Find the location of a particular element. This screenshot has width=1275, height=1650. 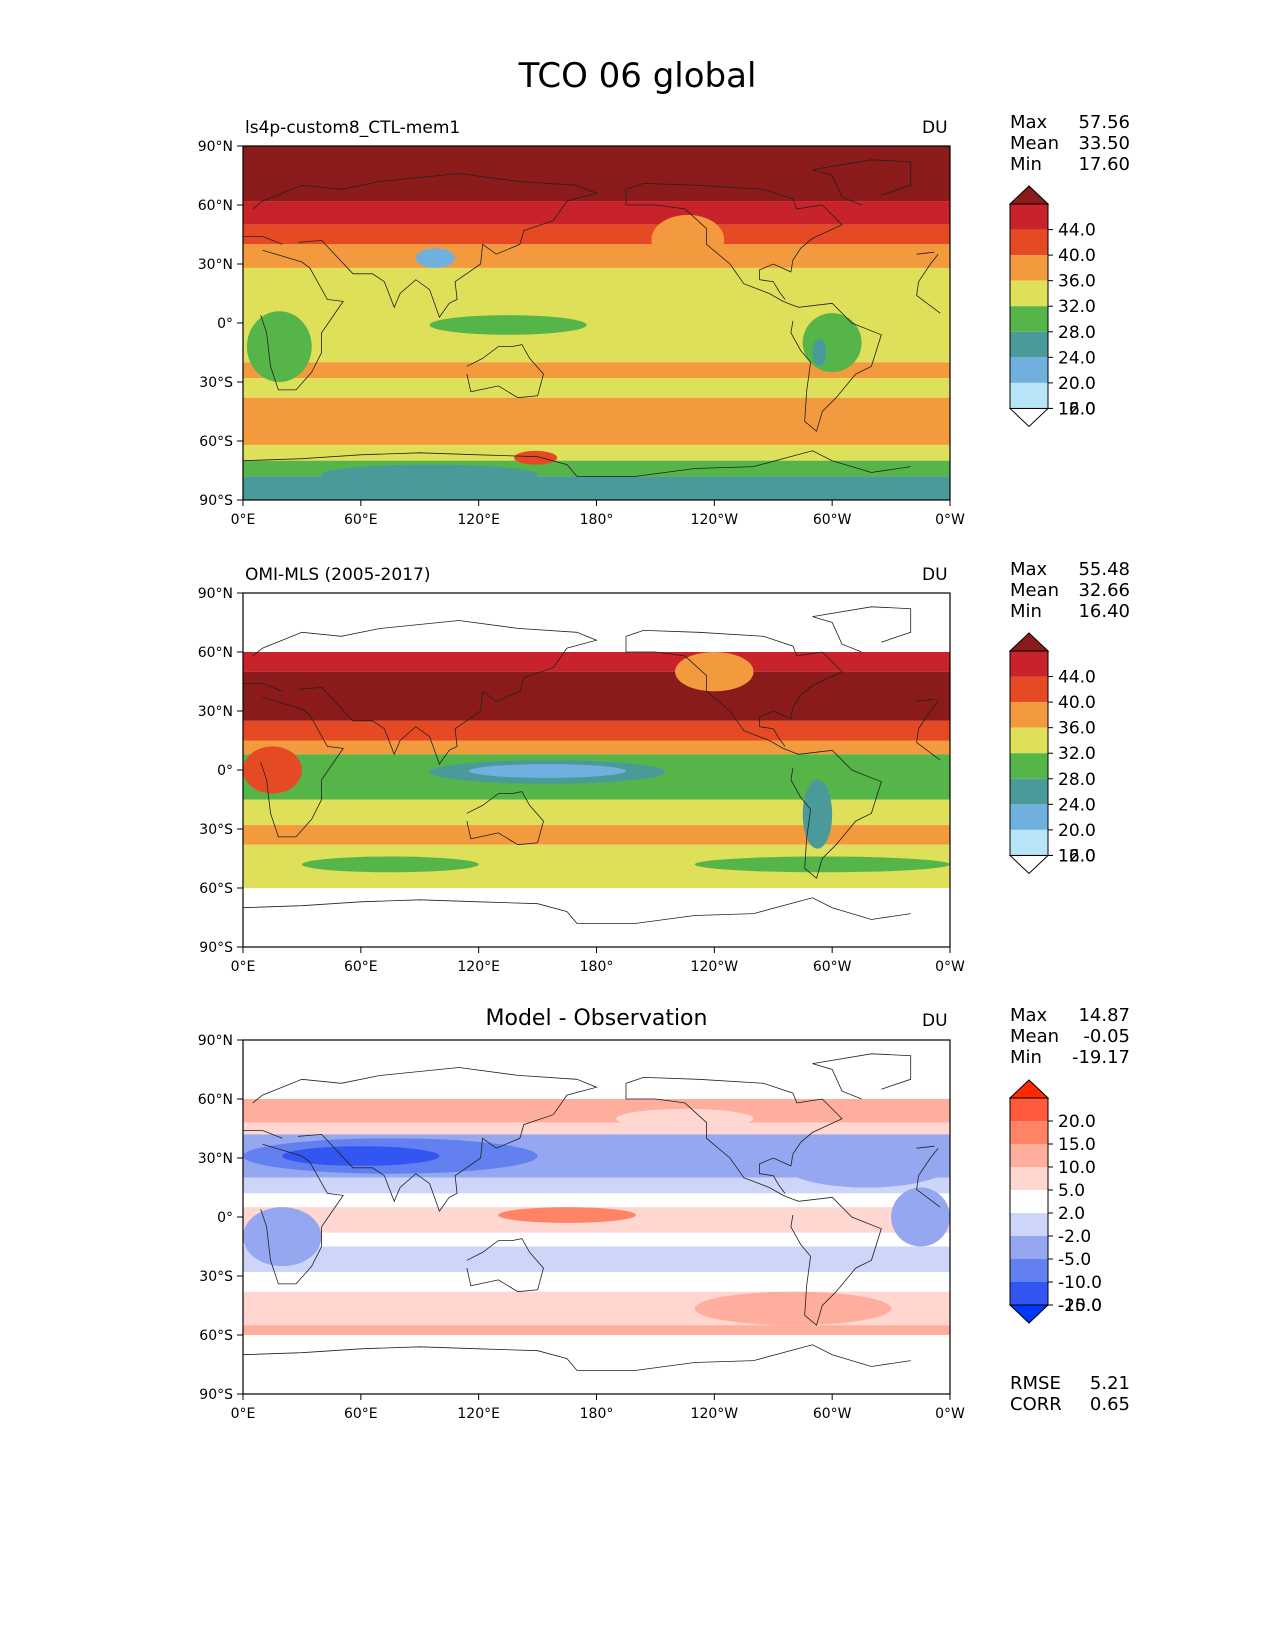

colorbar-tick-label: 15.0 is located at coordinates (1077, 1145).